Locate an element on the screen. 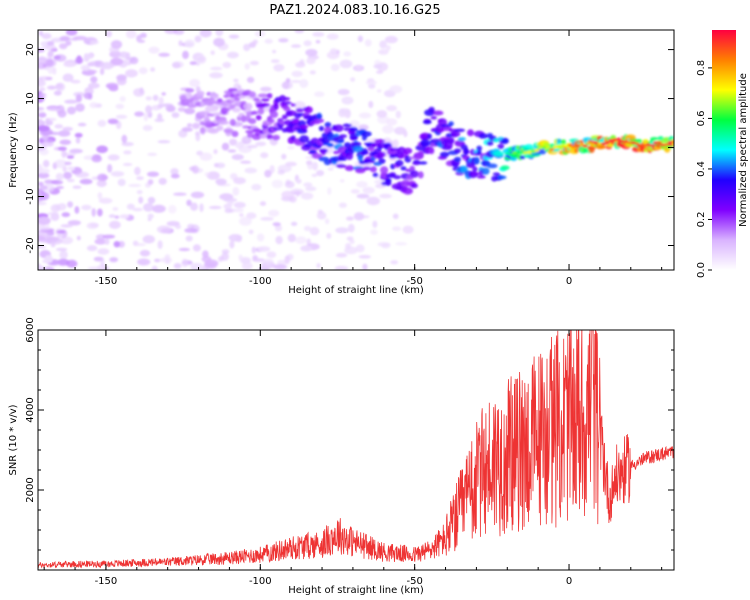 Image resolution: width=750 pixels, height=600 pixels. x-tick-label: 0 is located at coordinates (569, 281).